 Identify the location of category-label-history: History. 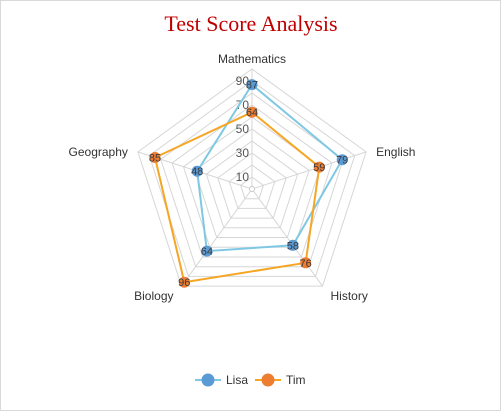
(349, 296).